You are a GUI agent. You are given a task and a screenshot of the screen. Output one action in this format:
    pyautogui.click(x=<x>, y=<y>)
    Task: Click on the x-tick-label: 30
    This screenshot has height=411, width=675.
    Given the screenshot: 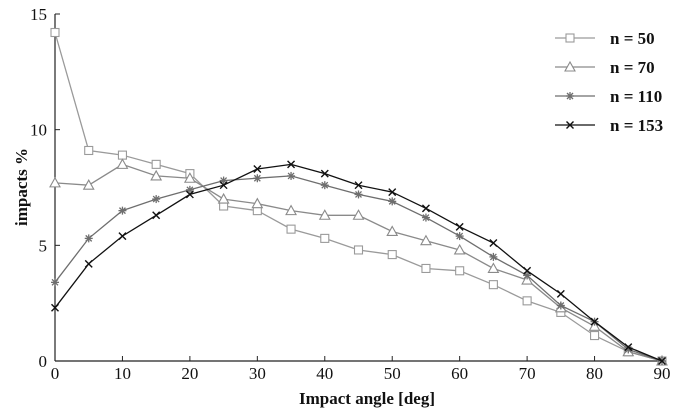 What is the action you would take?
    pyautogui.click(x=257, y=373)
    